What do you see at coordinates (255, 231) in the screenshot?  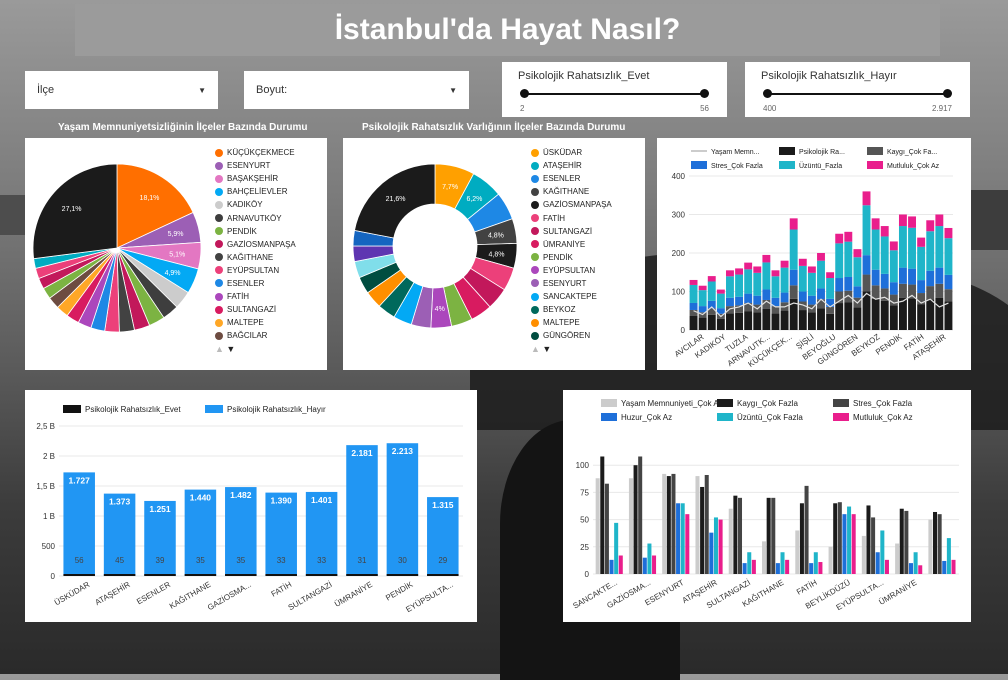 I see `chart1-legend-item: PENDİK` at bounding box center [255, 231].